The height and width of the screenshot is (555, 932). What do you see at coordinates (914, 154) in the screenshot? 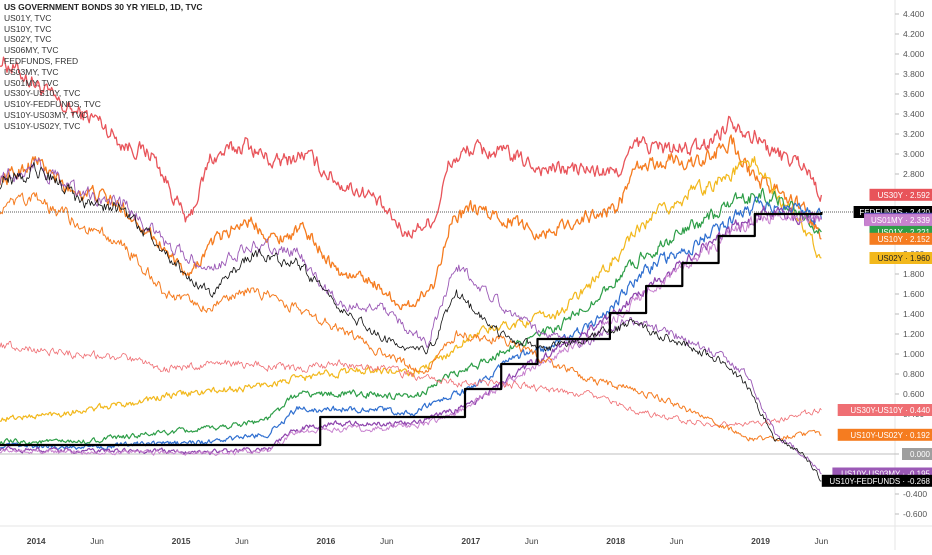
I see `y-tick-label: 3.000` at bounding box center [914, 154].